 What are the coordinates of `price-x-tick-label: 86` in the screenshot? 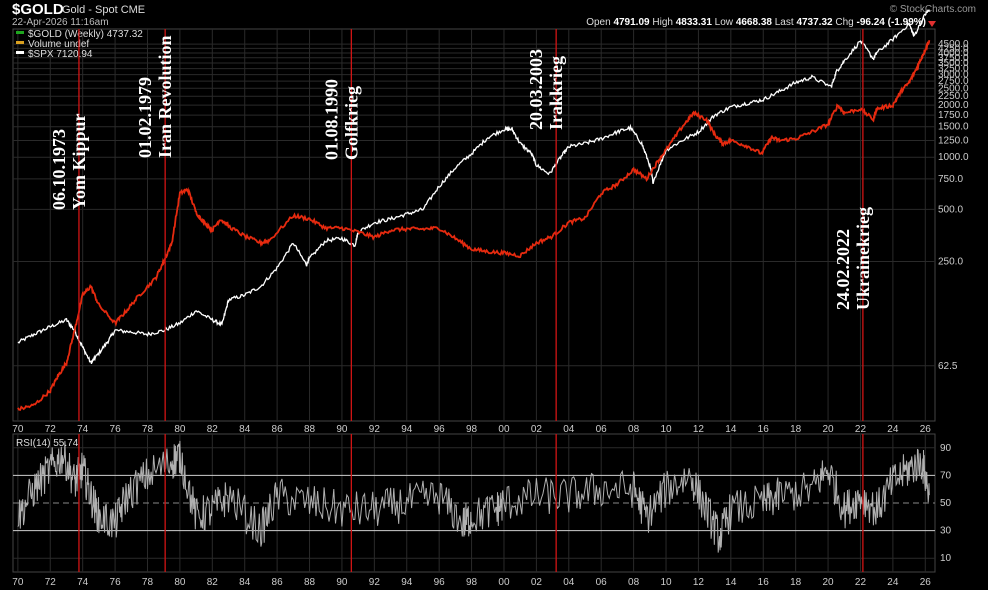 It's located at (278, 429).